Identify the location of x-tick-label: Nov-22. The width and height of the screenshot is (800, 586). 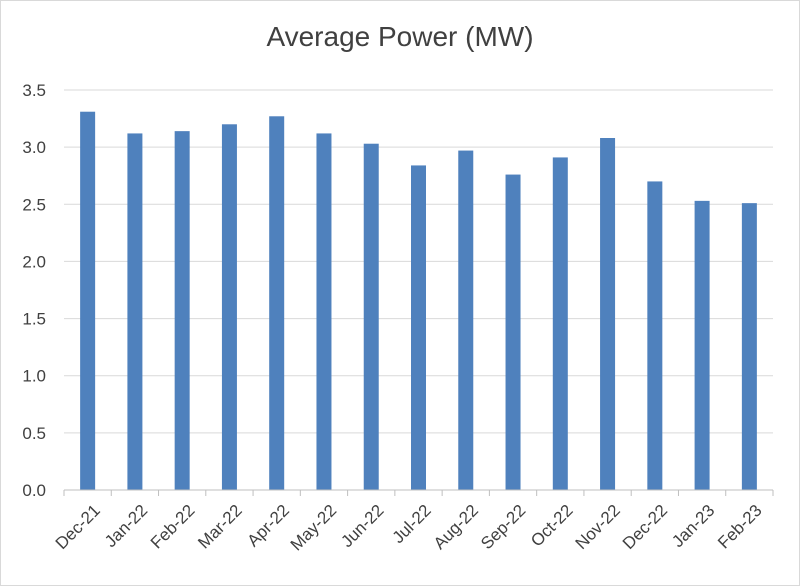
(598, 527).